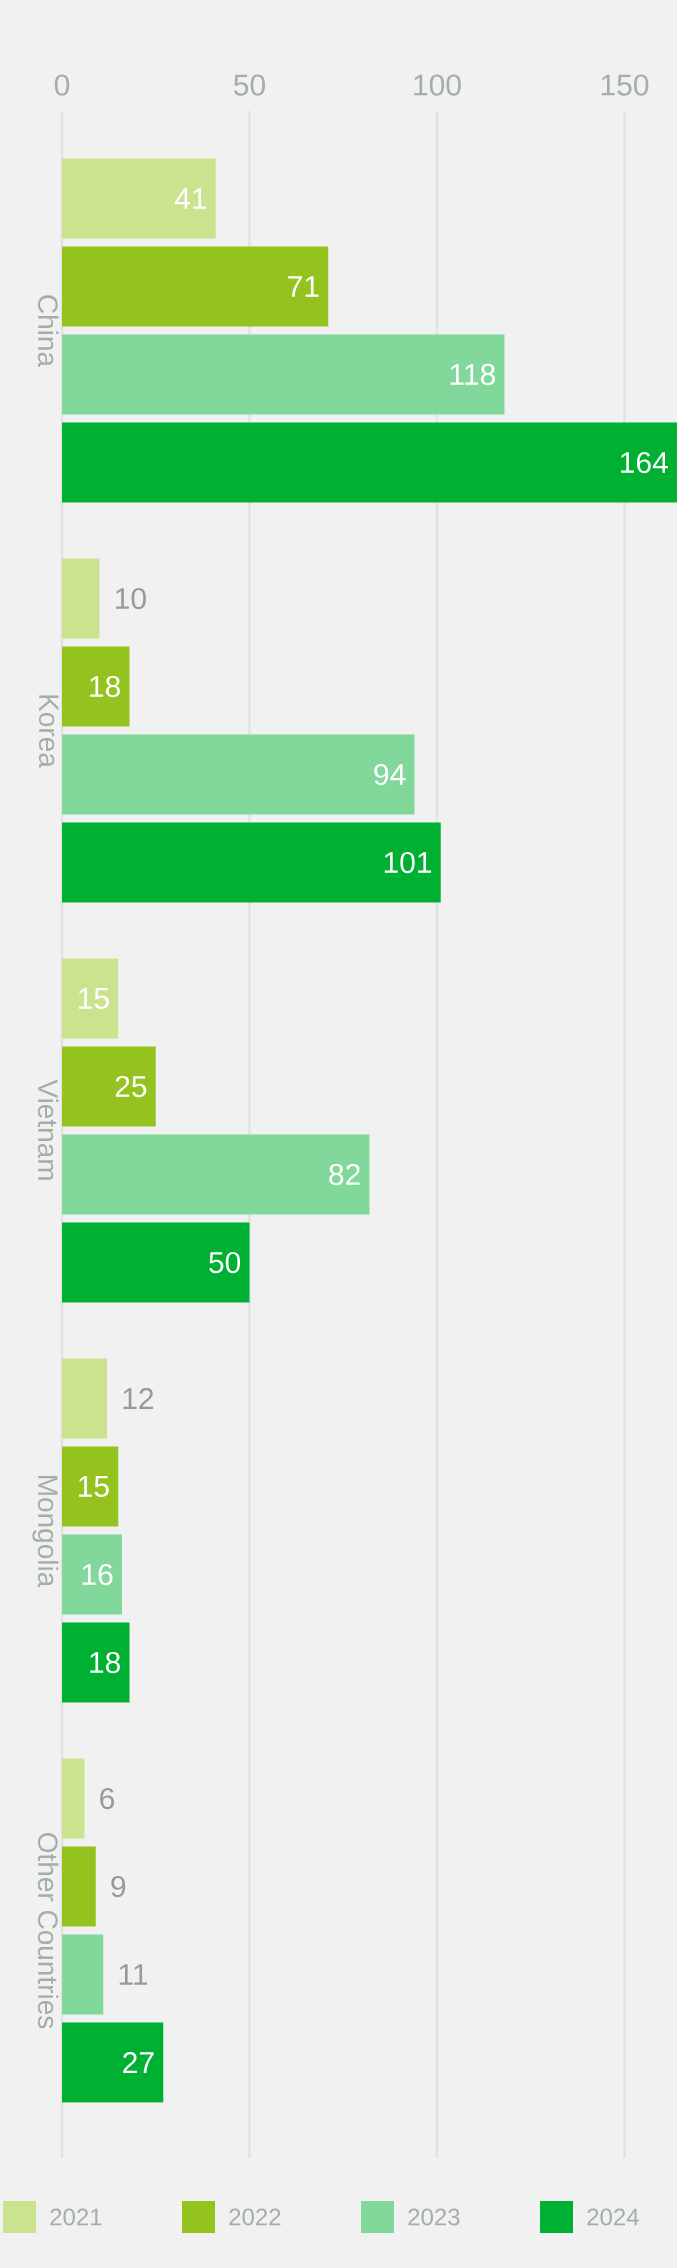 Image resolution: width=677 pixels, height=2268 pixels. Describe the element at coordinates (138, 1398) in the screenshot. I see `data-label: 12` at that location.